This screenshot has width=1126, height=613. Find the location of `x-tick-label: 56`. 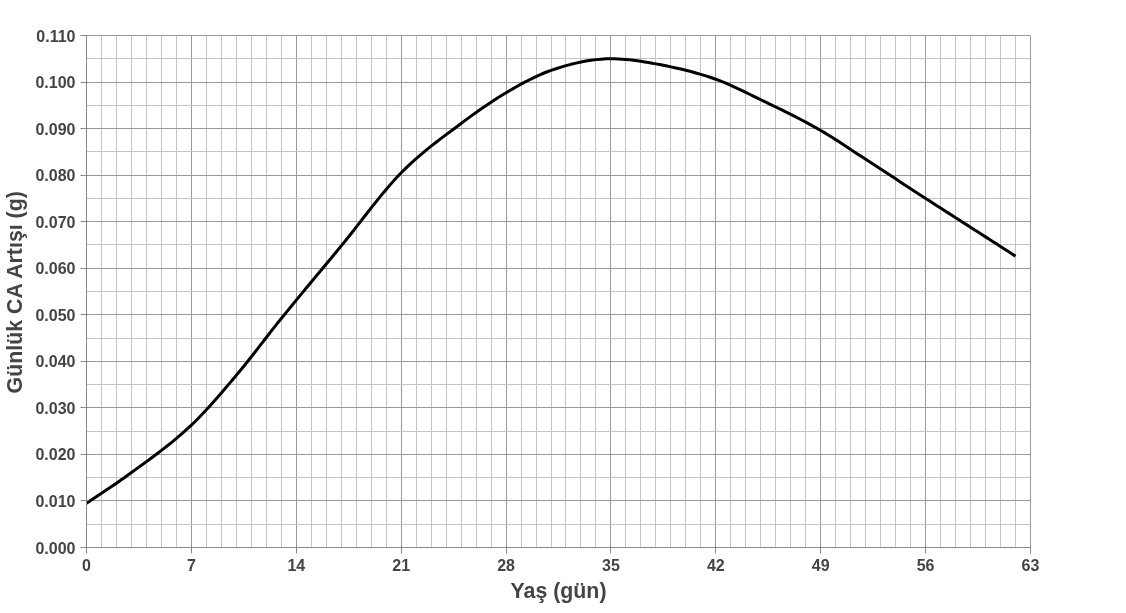

x-tick-label: 56 is located at coordinates (925, 565).